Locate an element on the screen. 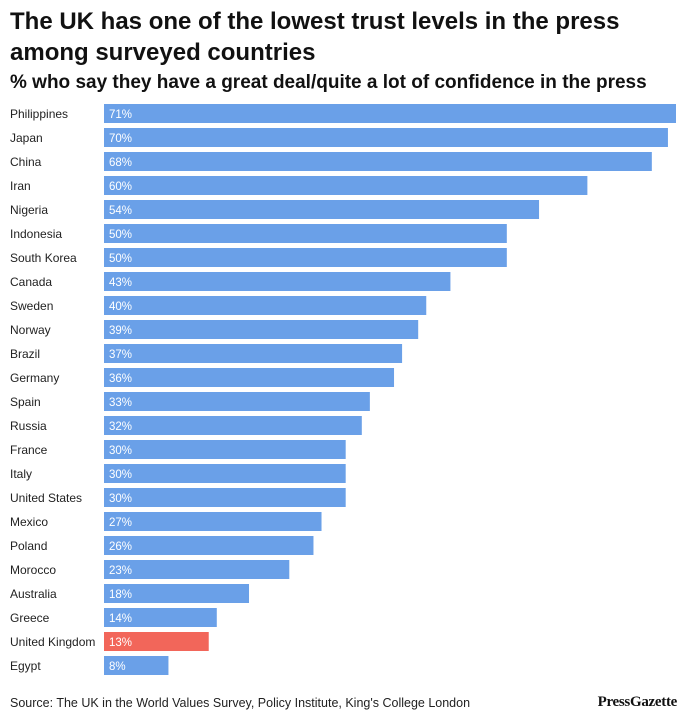 The image size is (693, 719). category-label: Russia is located at coordinates (28, 426).